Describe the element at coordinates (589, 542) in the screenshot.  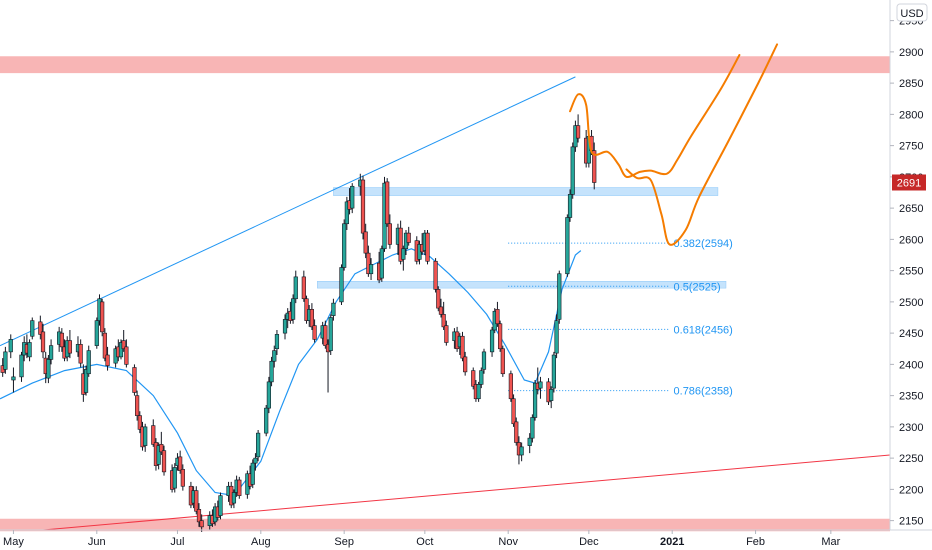
I see `time-tick-Dec: Dec` at that location.